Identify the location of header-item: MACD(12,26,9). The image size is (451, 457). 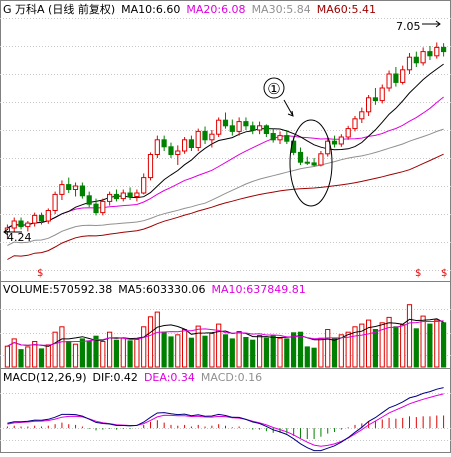
(45, 377).